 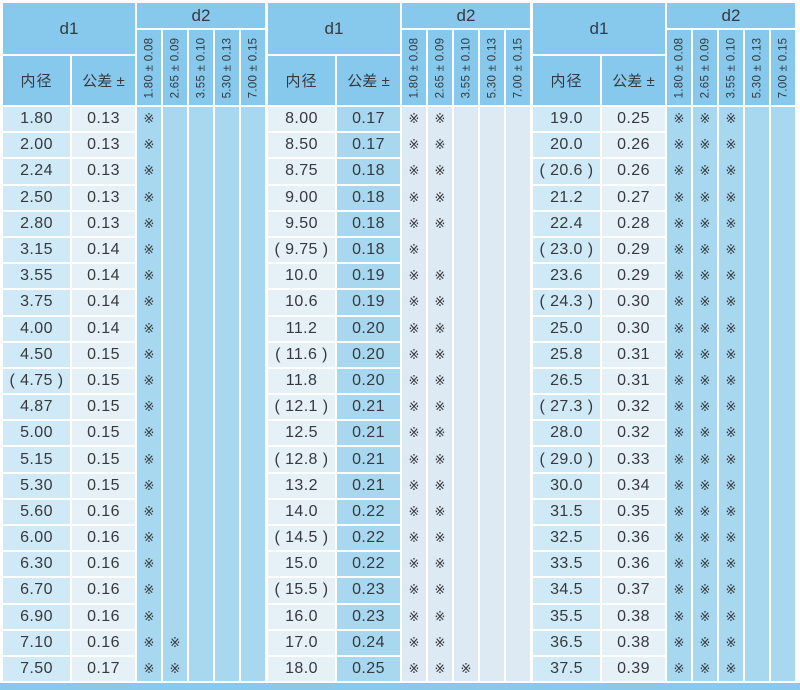 What do you see at coordinates (36, 459) in the screenshot?
I see `inner-diameter-value-cell: 5.15` at bounding box center [36, 459].